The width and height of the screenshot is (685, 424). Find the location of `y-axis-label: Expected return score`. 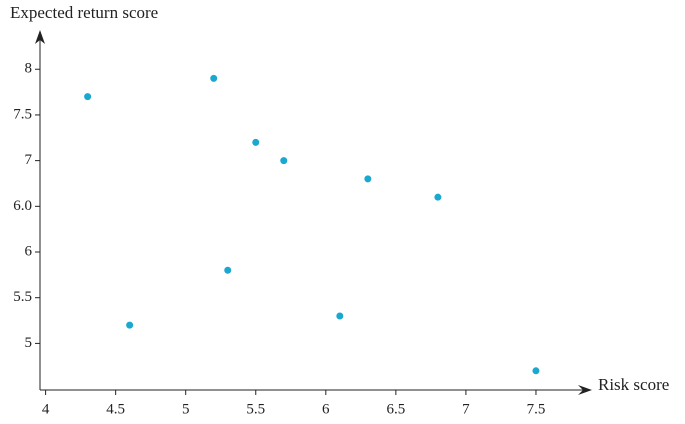

y-axis-label: Expected return score is located at coordinates (84, 12).